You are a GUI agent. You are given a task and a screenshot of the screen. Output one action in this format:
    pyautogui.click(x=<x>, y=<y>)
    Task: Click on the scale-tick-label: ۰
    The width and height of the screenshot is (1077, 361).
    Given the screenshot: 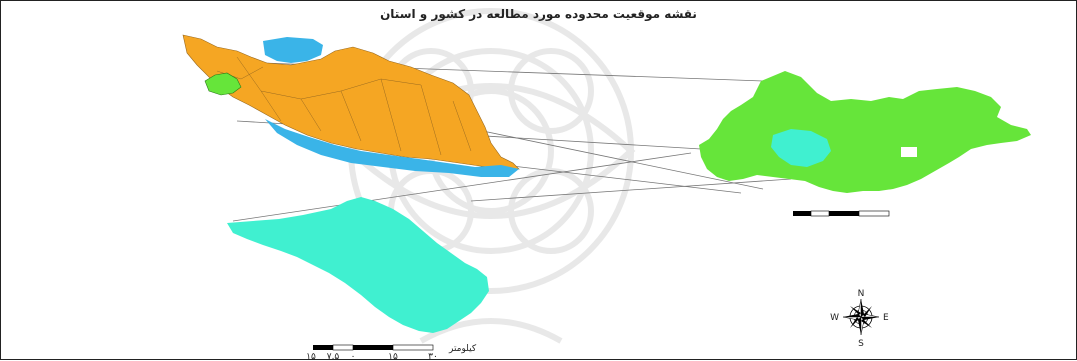 What is the action you would take?
    pyautogui.click(x=353, y=356)
    